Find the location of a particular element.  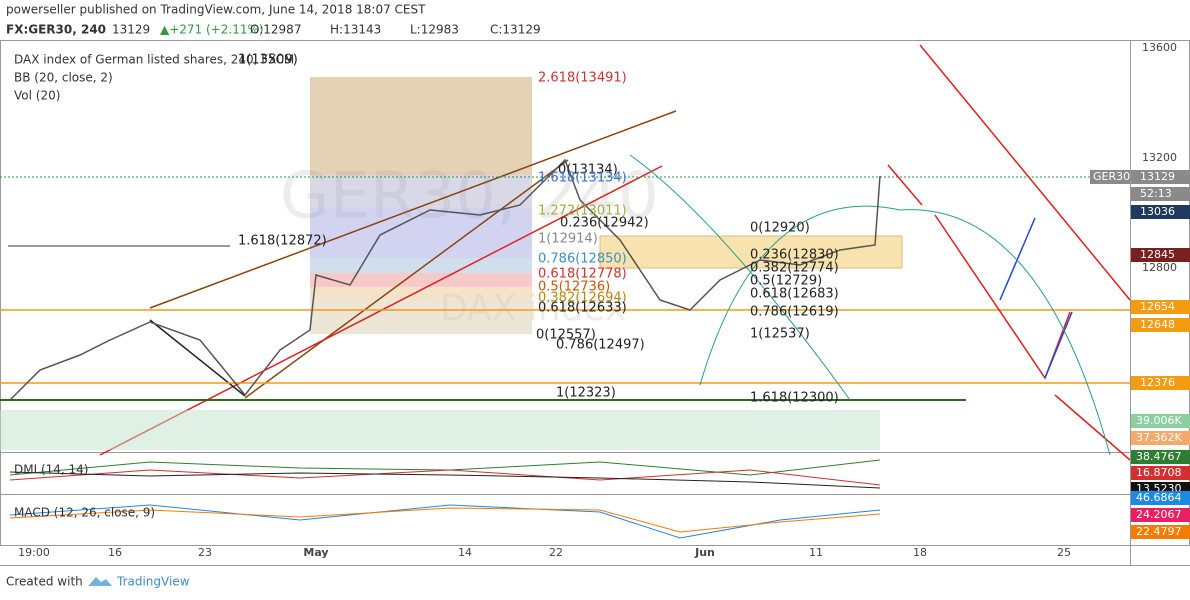

fib-label: 1(12537) is located at coordinates (780, 334).